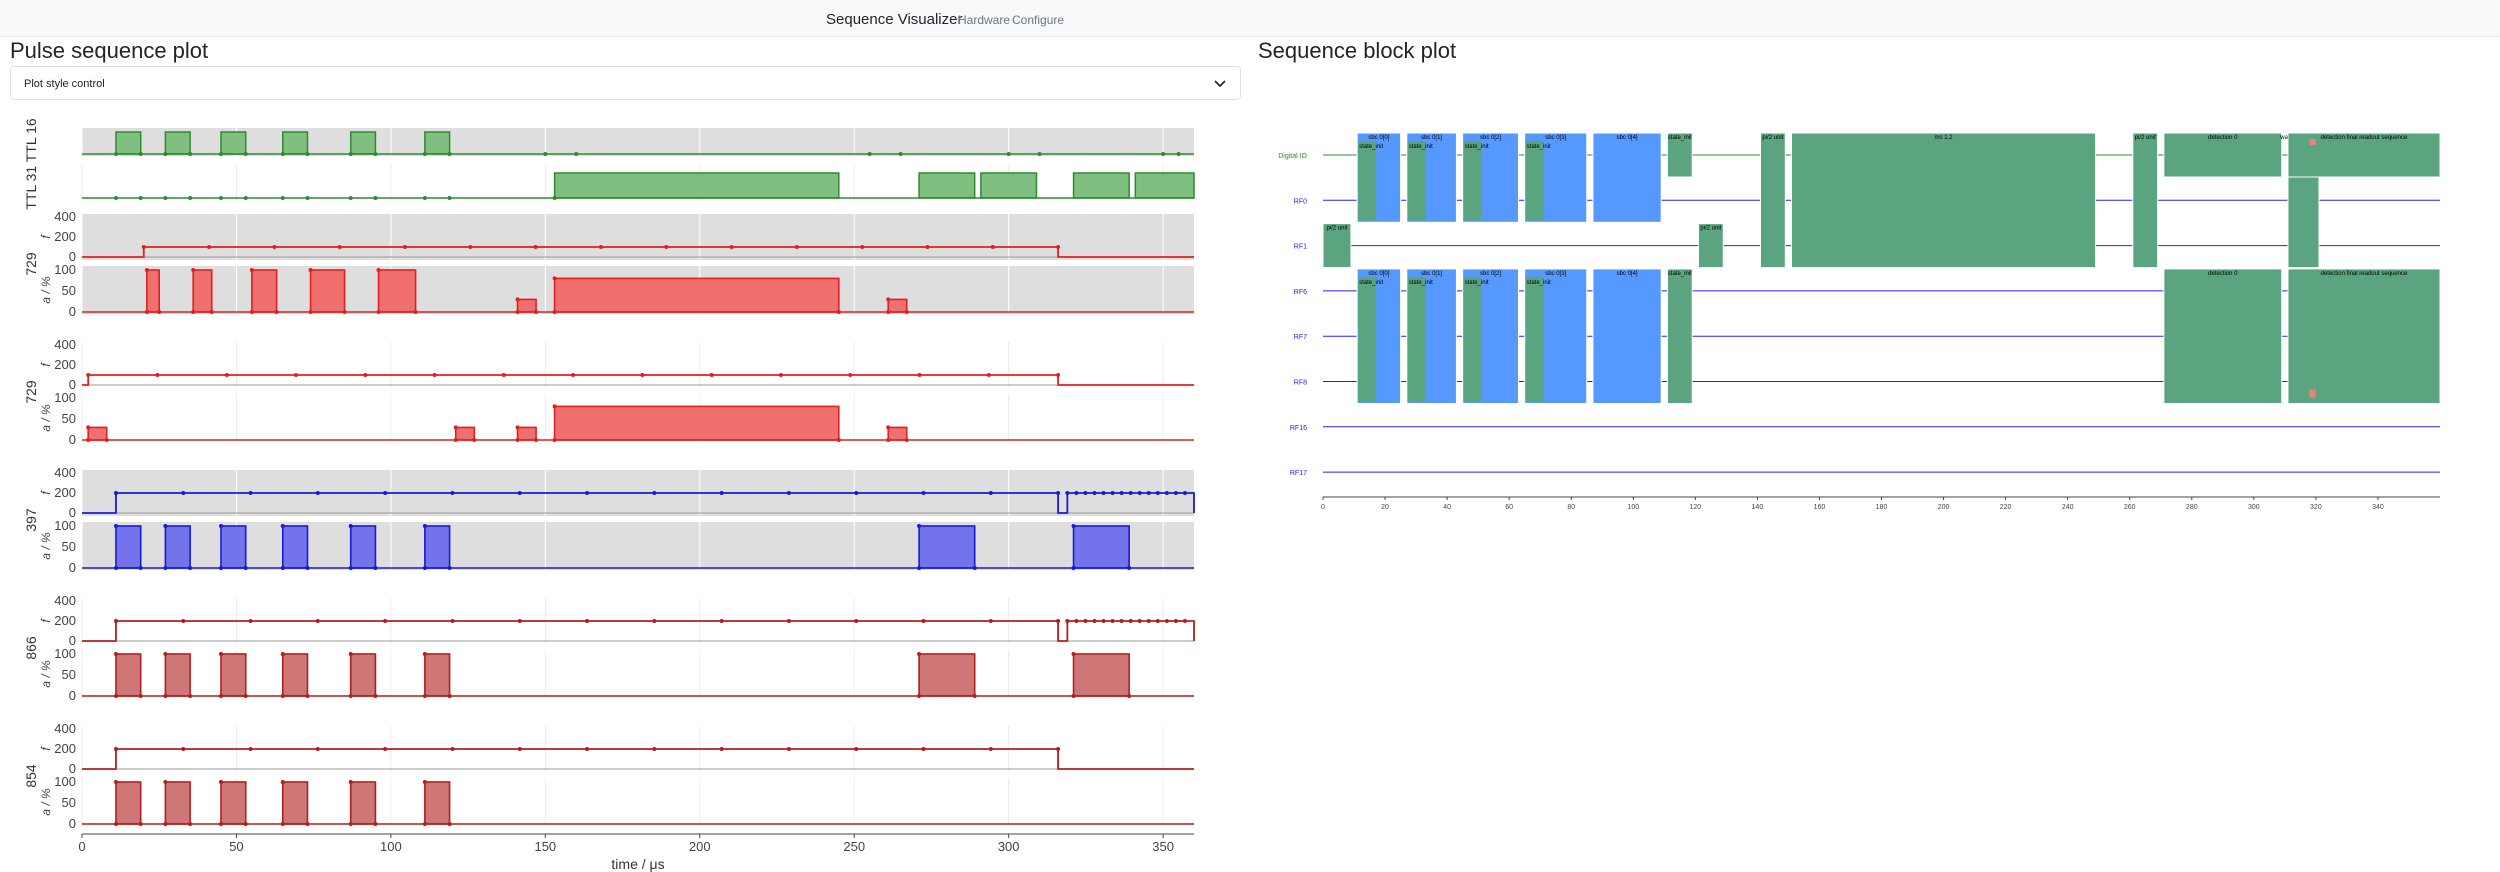 This screenshot has width=2500, height=872. I want to click on plot-style-label: Plot style control, so click(64, 84).